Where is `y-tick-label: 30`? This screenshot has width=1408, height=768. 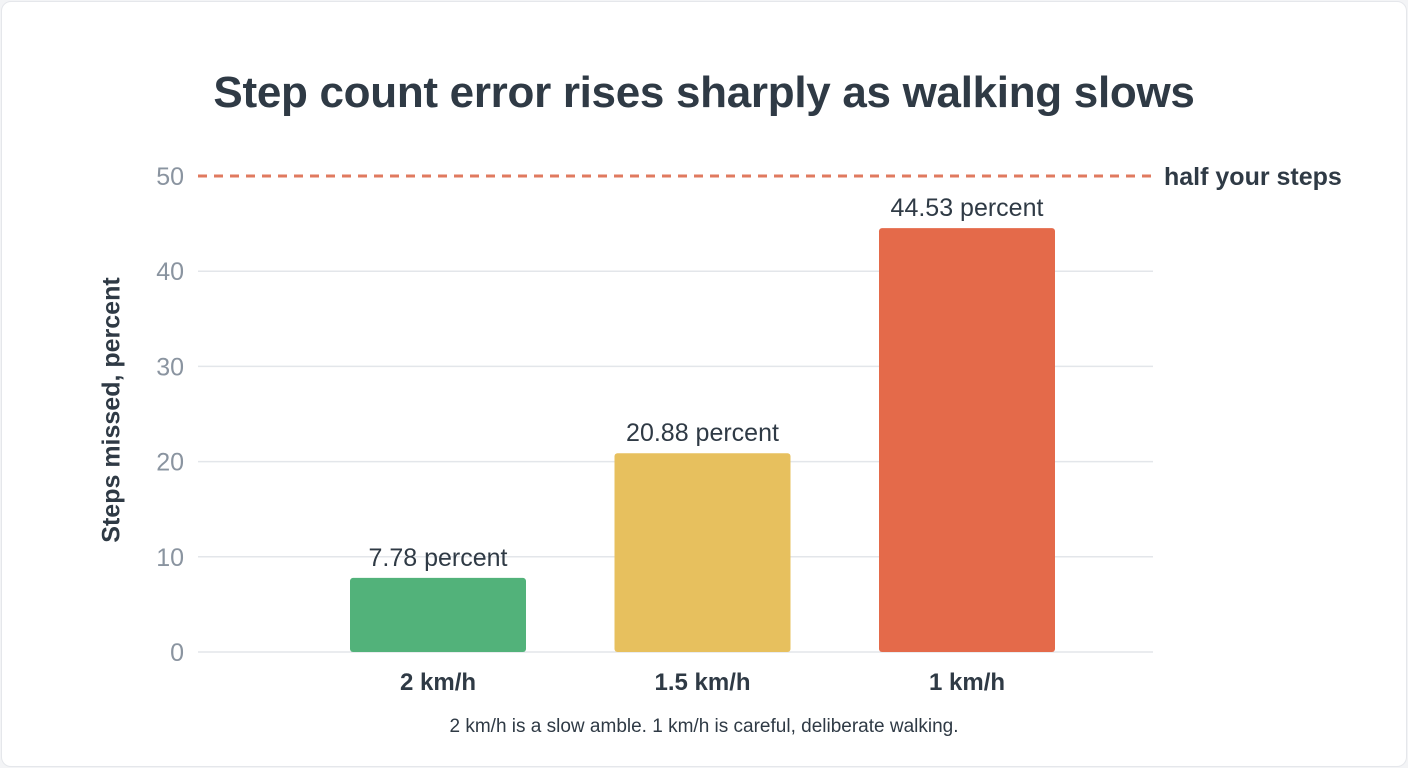
y-tick-label: 30 is located at coordinates (170, 367).